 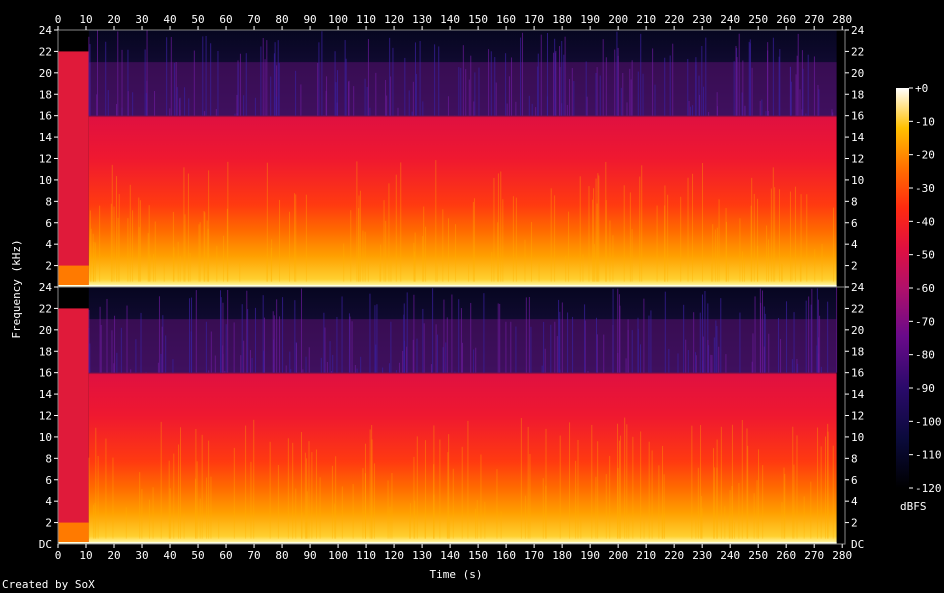 I want to click on x-tick-label: 160, so click(x=506, y=19).